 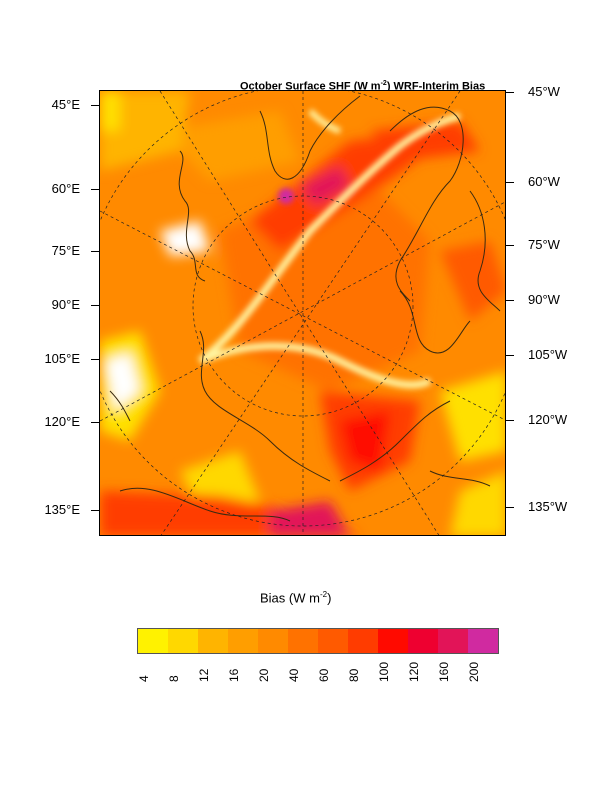 I want to click on left-lat-label: 90°E, so click(x=65, y=304).